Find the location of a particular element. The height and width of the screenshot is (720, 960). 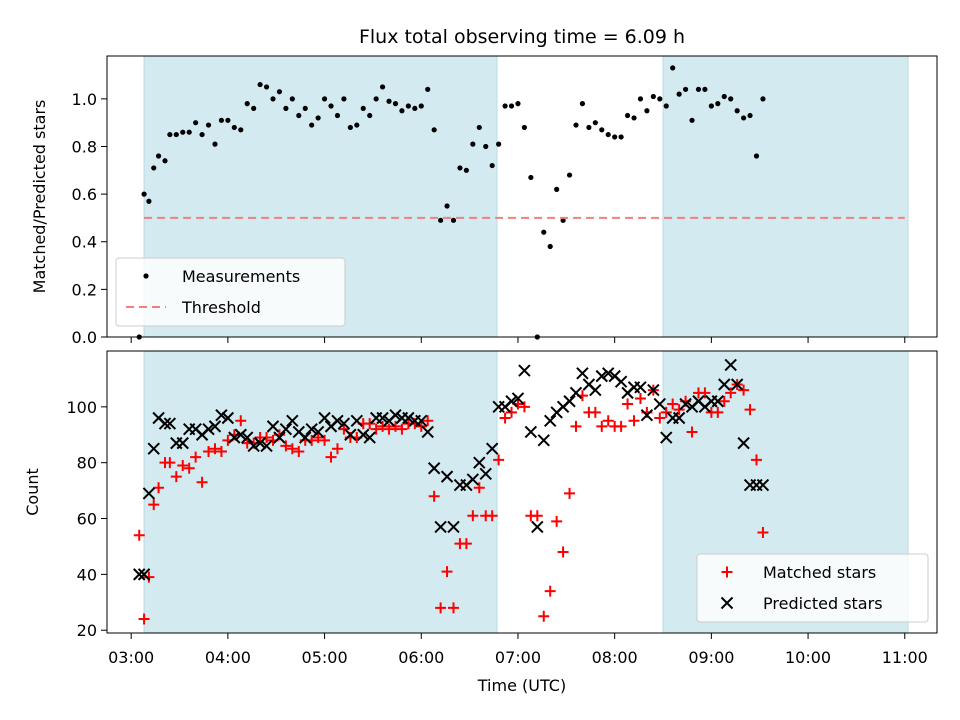

y-tick-label: 0.0 is located at coordinates (84, 337).